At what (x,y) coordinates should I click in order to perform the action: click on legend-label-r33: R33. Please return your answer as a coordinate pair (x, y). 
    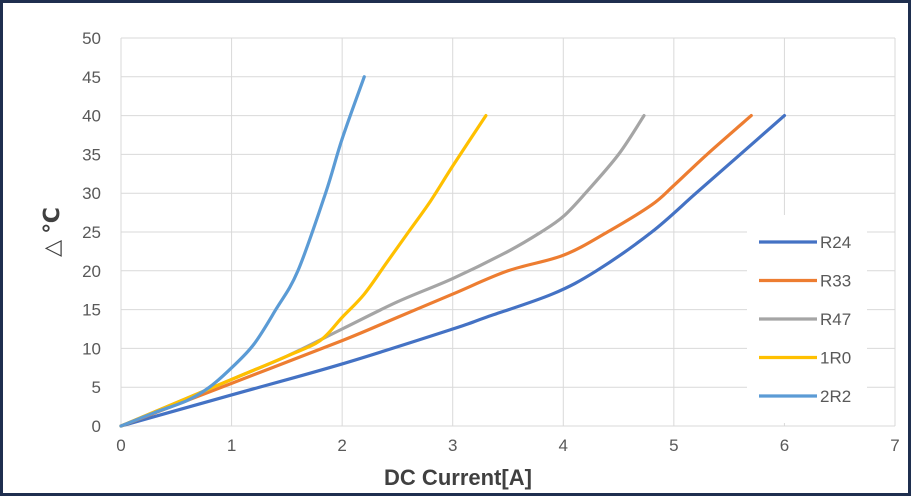
    Looking at the image, I should click on (835, 281).